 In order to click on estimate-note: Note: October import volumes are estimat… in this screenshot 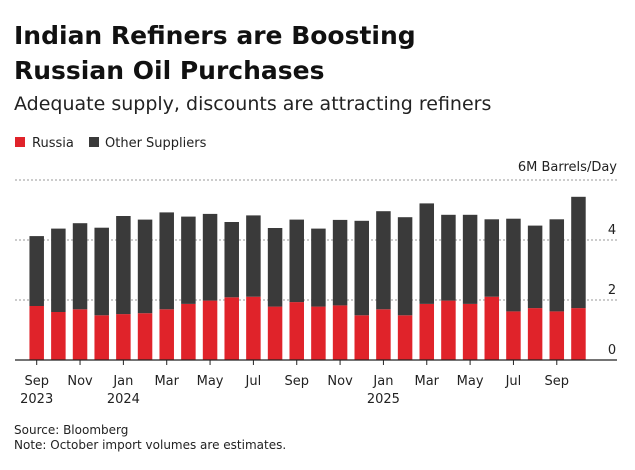, I will do `click(150, 445)`.